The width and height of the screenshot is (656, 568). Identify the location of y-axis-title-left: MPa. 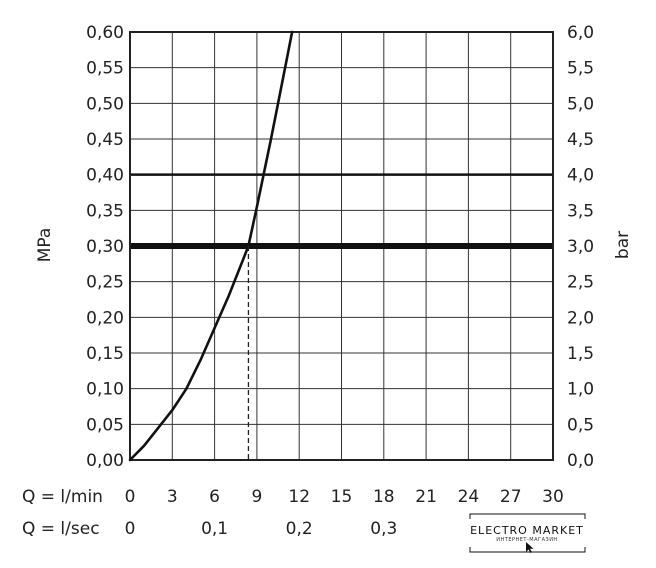
(45, 245).